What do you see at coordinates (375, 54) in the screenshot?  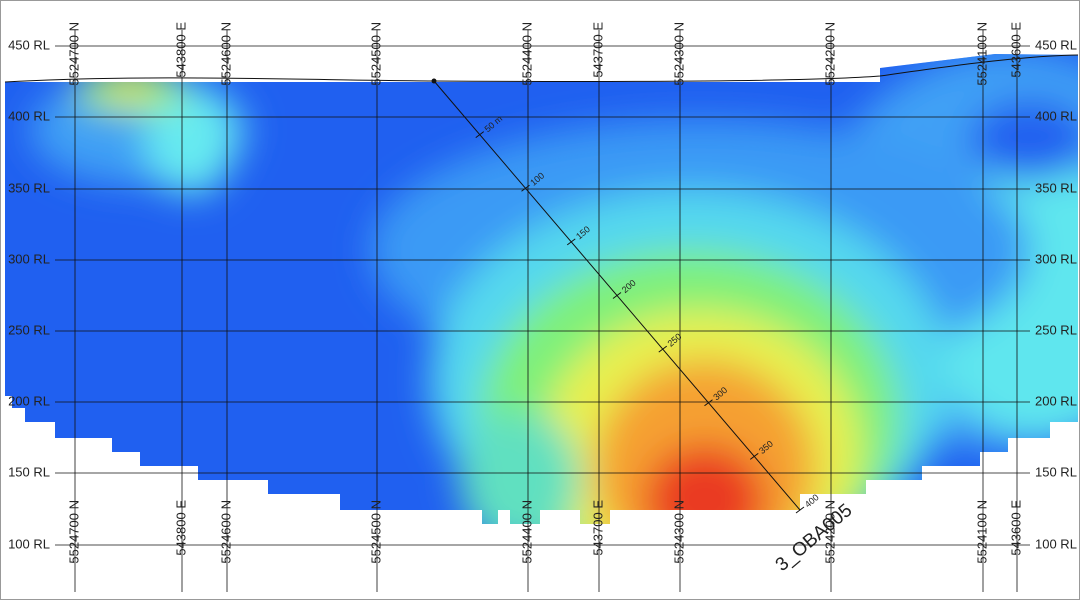 I see `grid-label-top: 5524500 N` at bounding box center [375, 54].